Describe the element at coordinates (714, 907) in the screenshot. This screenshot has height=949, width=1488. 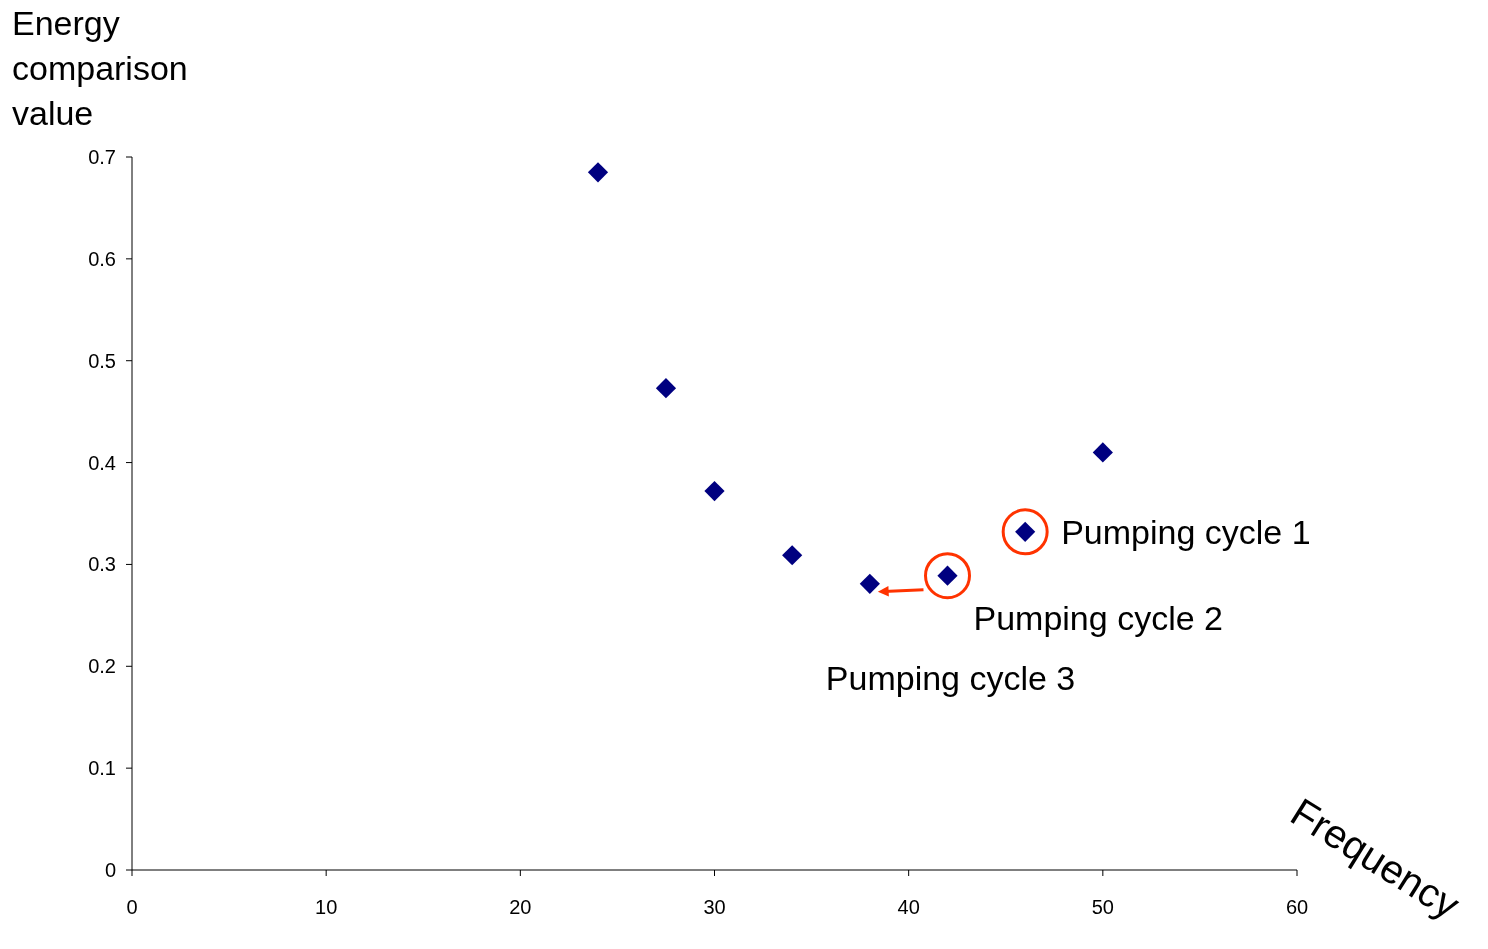
I see `x-tick-label: 30` at that location.